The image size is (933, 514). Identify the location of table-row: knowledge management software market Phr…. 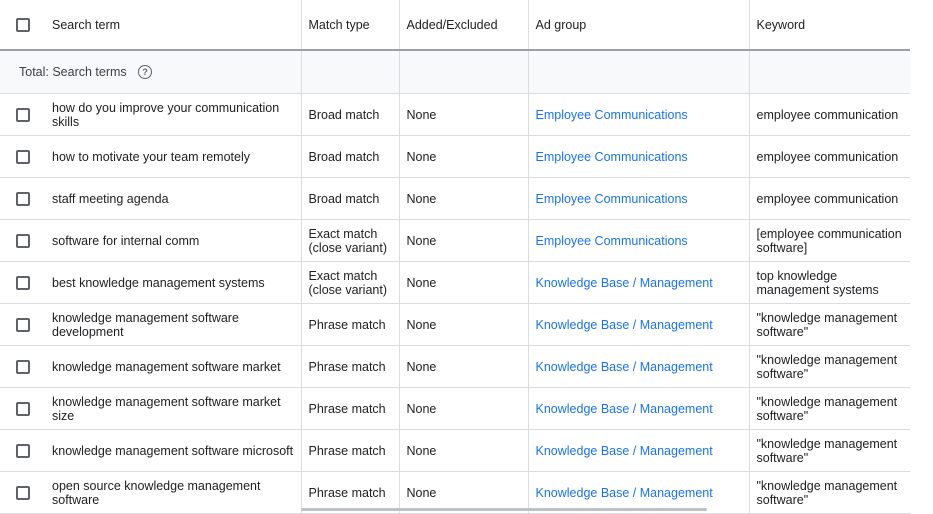
(455, 366).